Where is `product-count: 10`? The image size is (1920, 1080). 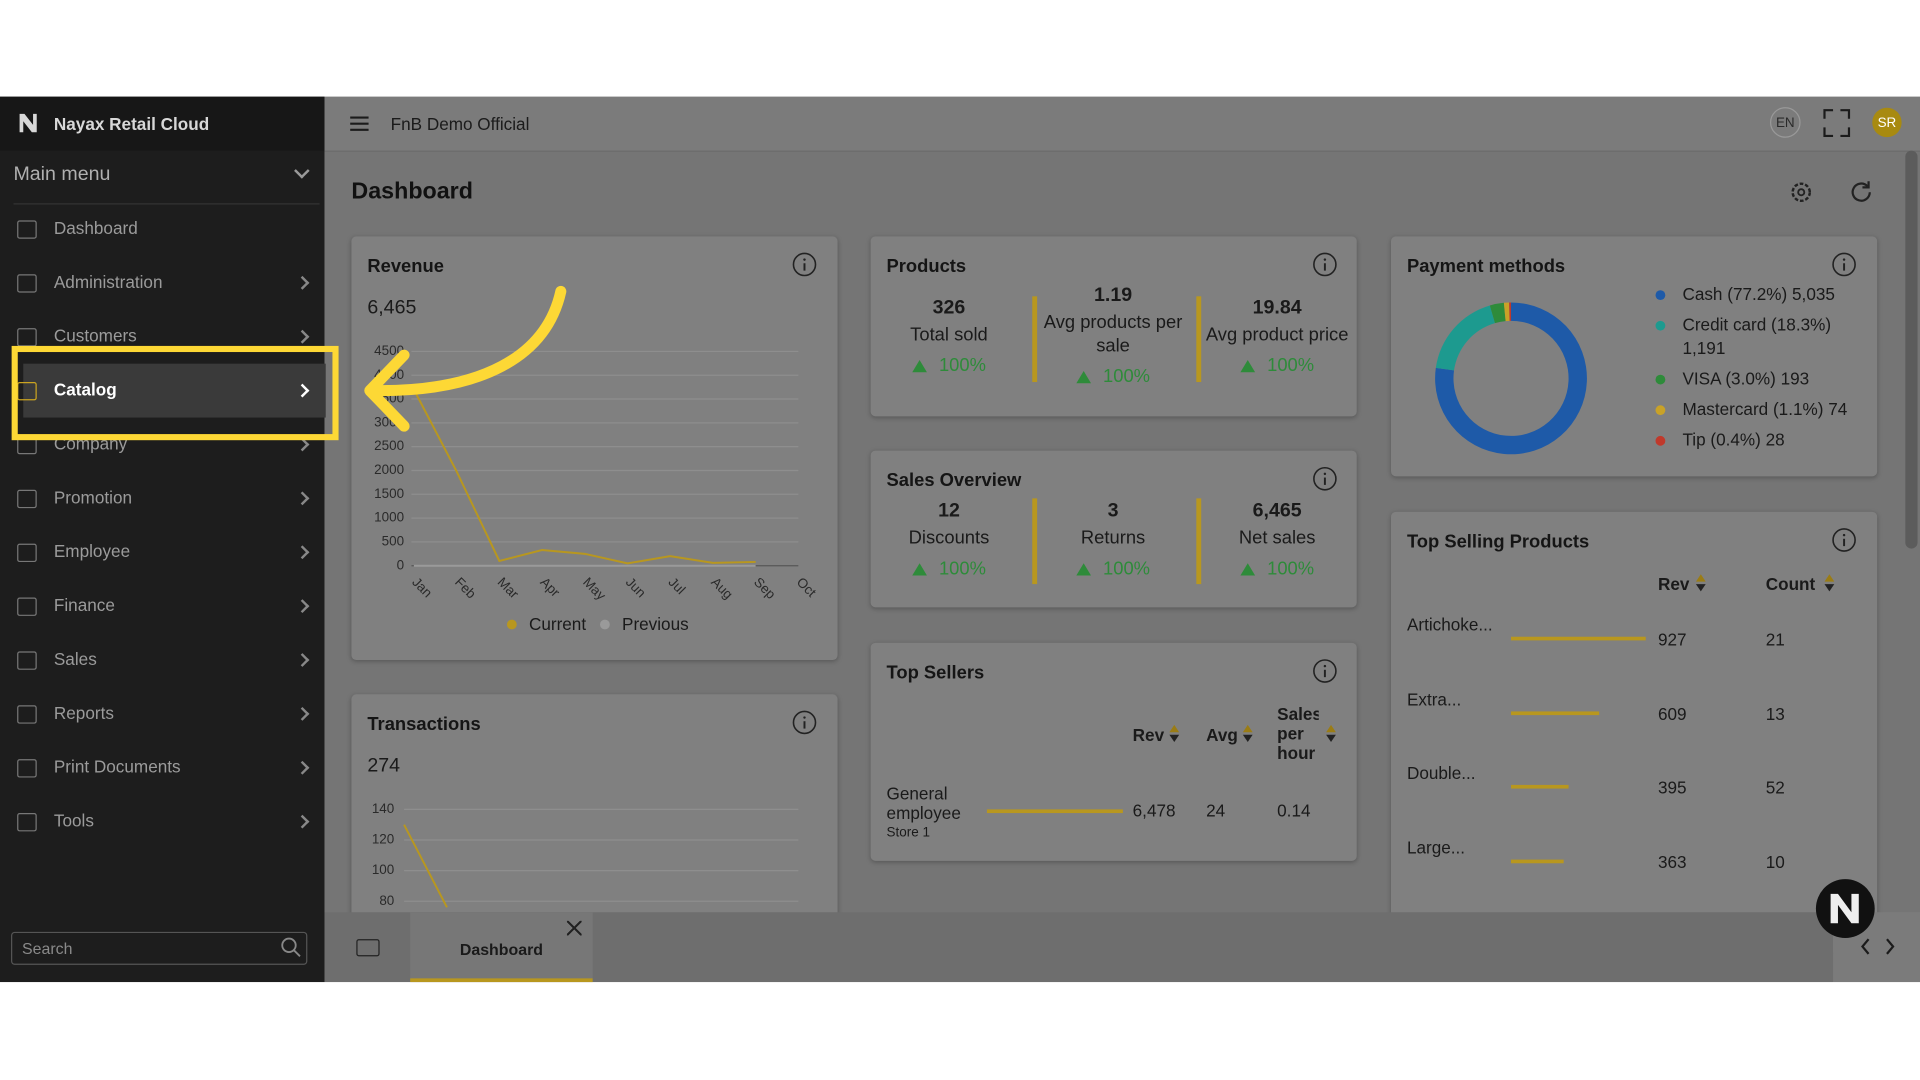
product-count: 10 is located at coordinates (1775, 861).